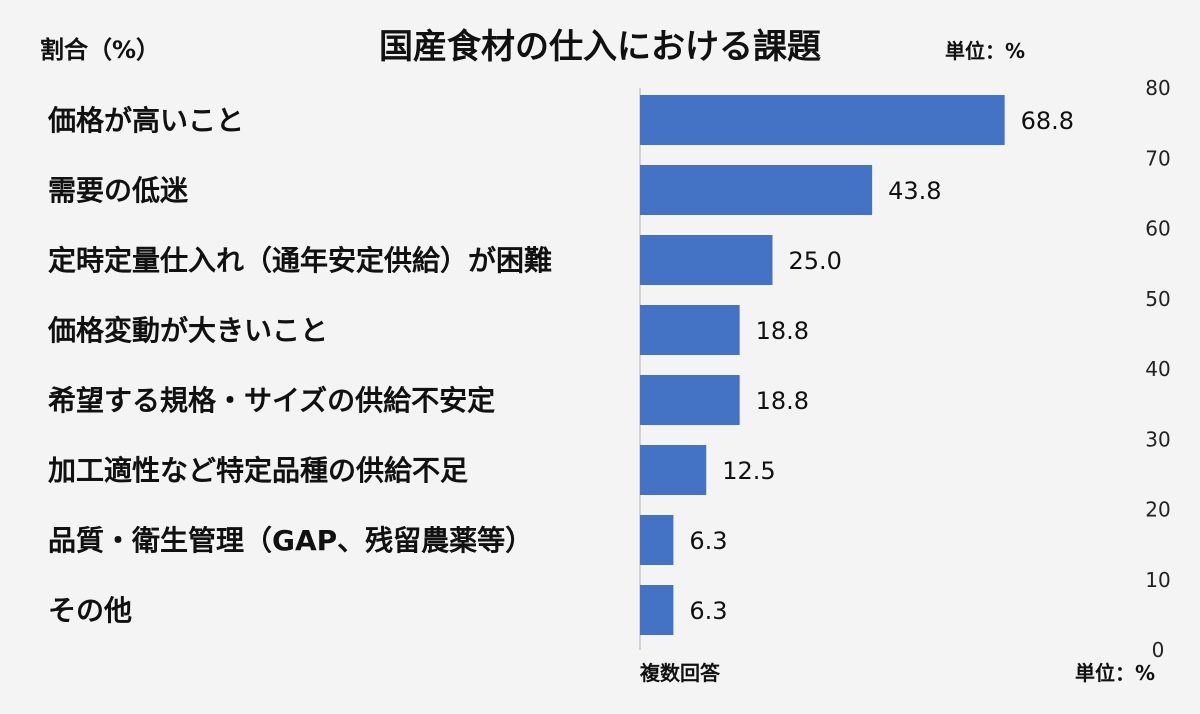  Describe the element at coordinates (1157, 229) in the screenshot. I see `tick-label: 60` at that location.